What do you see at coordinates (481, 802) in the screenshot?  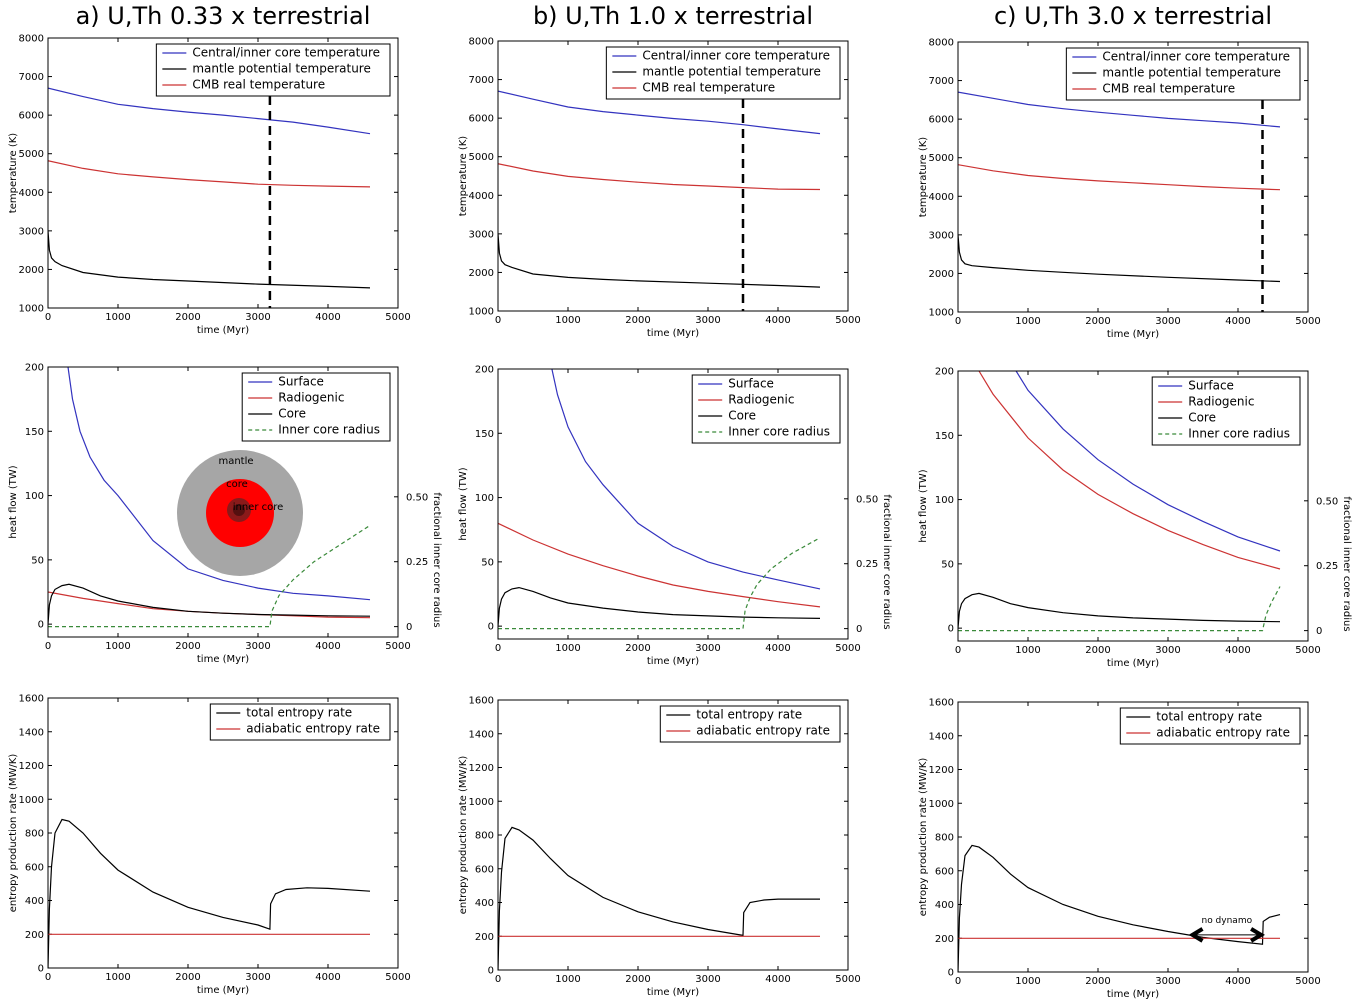 I see `y-tick-label: 1000` at bounding box center [481, 802].